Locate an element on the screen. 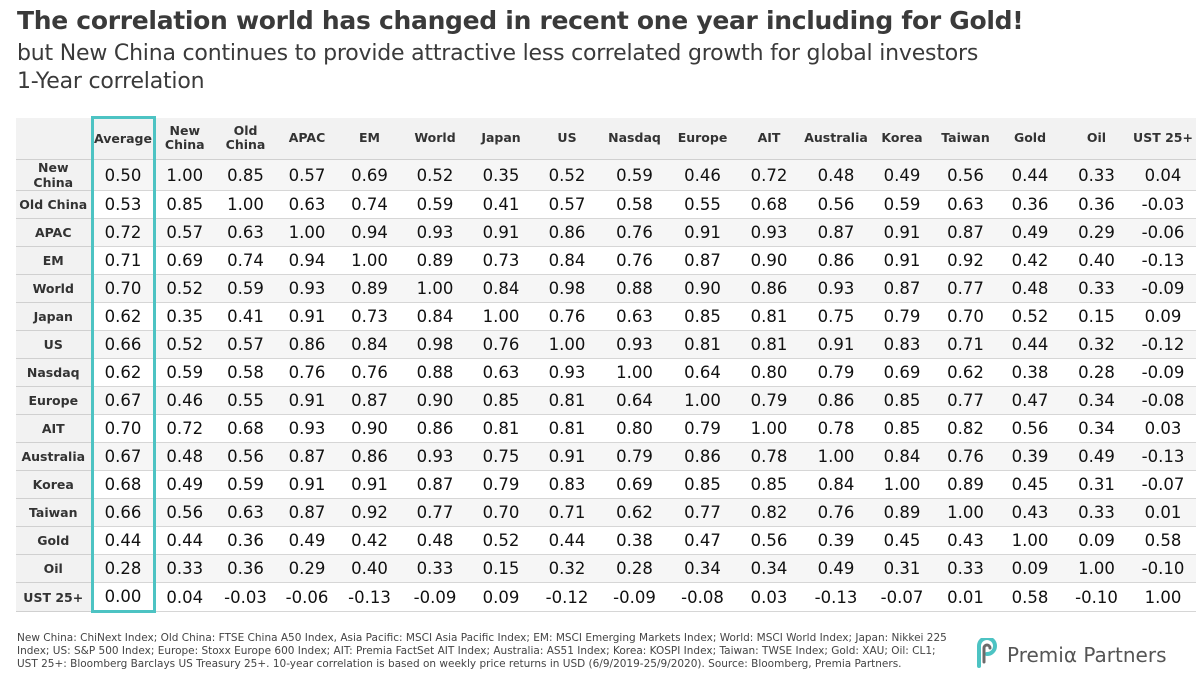 This screenshot has width=1197, height=683. correlation-cell: 0.75 is located at coordinates (501, 456).